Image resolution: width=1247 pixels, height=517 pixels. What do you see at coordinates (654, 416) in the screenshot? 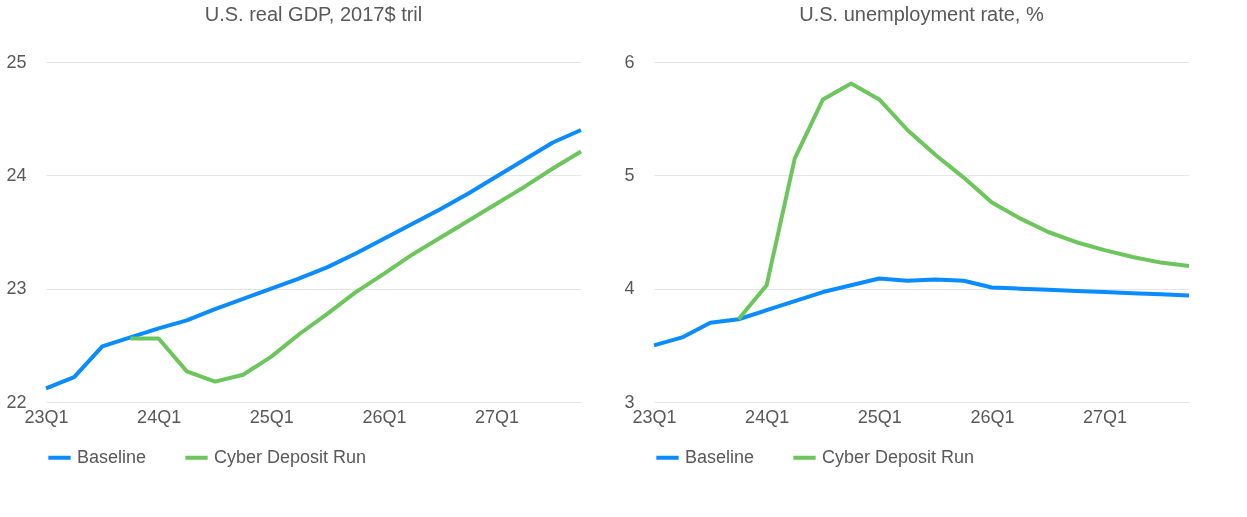
I see `x-tick-label: 23Q1` at bounding box center [654, 416].